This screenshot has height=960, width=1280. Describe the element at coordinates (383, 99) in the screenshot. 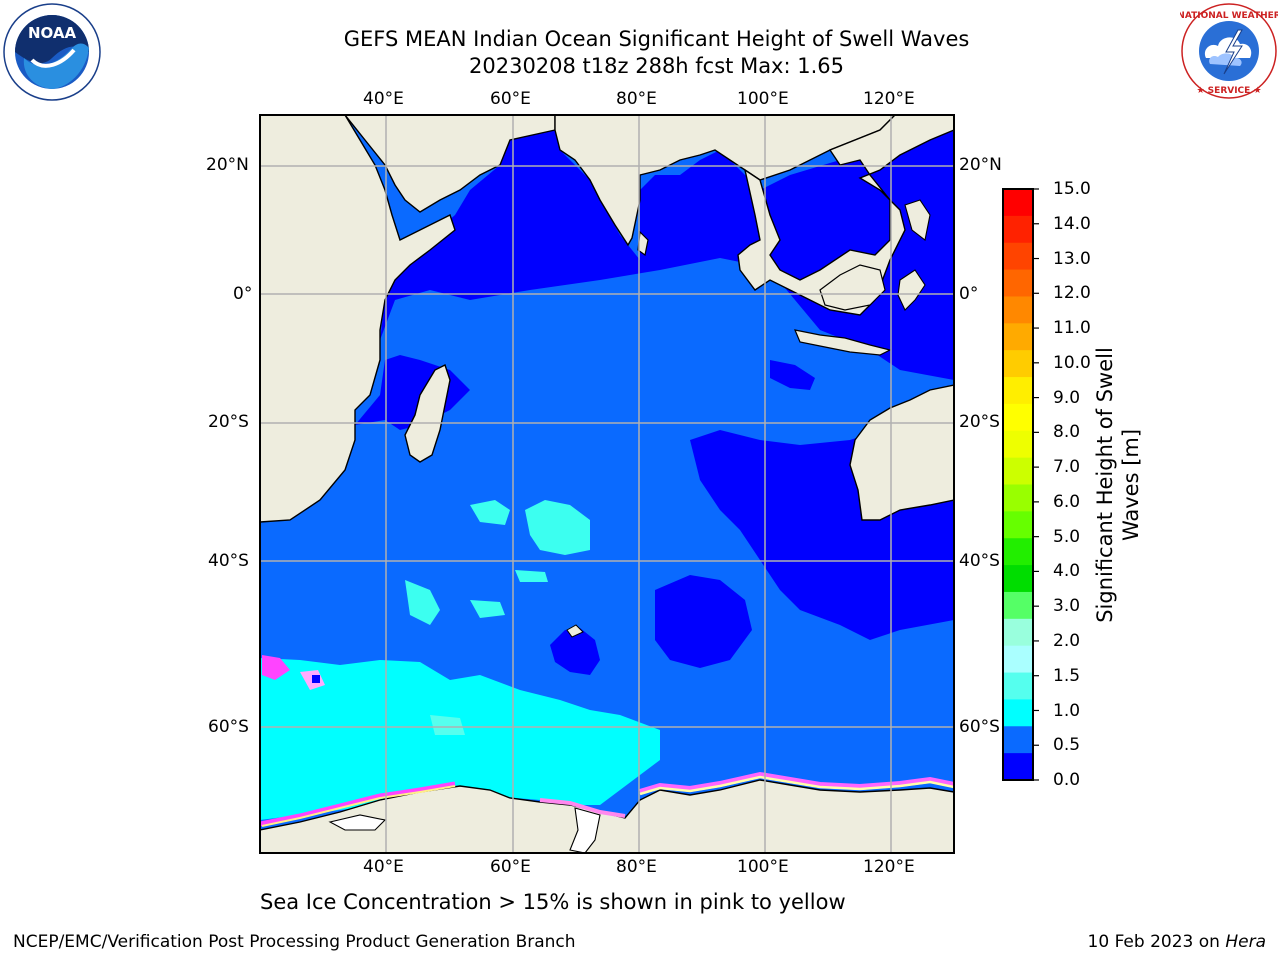

I see `lon-label-top-40e: 40°E` at that location.